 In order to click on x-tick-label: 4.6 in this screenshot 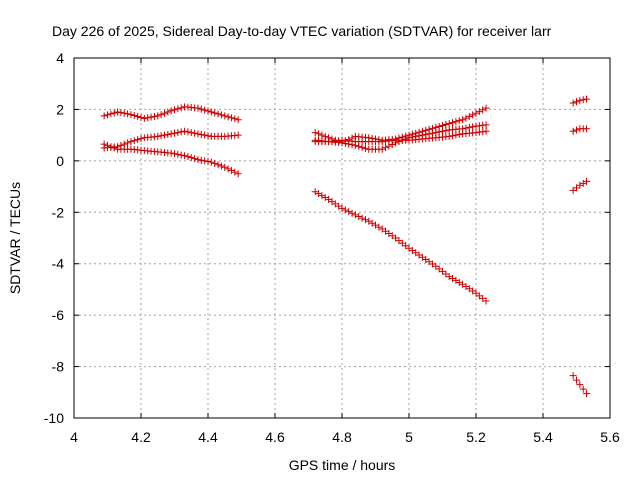, I will do `click(275, 437)`.